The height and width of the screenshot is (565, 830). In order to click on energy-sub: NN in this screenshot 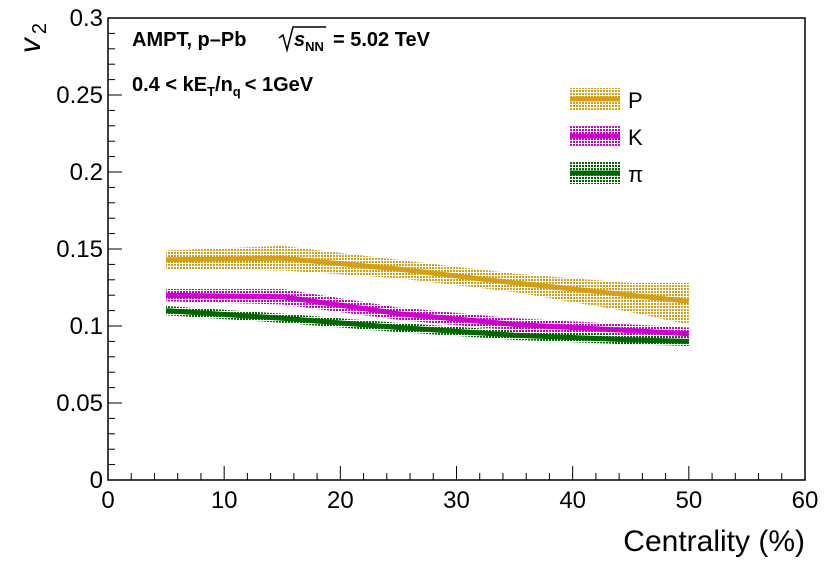, I will do `click(314, 46)`.